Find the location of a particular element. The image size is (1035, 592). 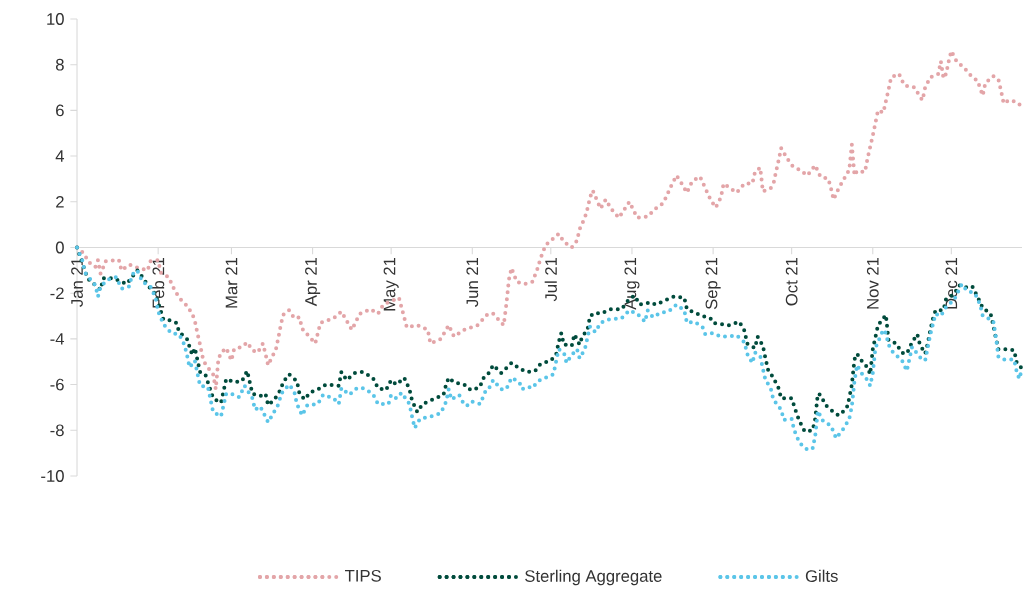

y-tick-label: -4 is located at coordinates (57, 339).